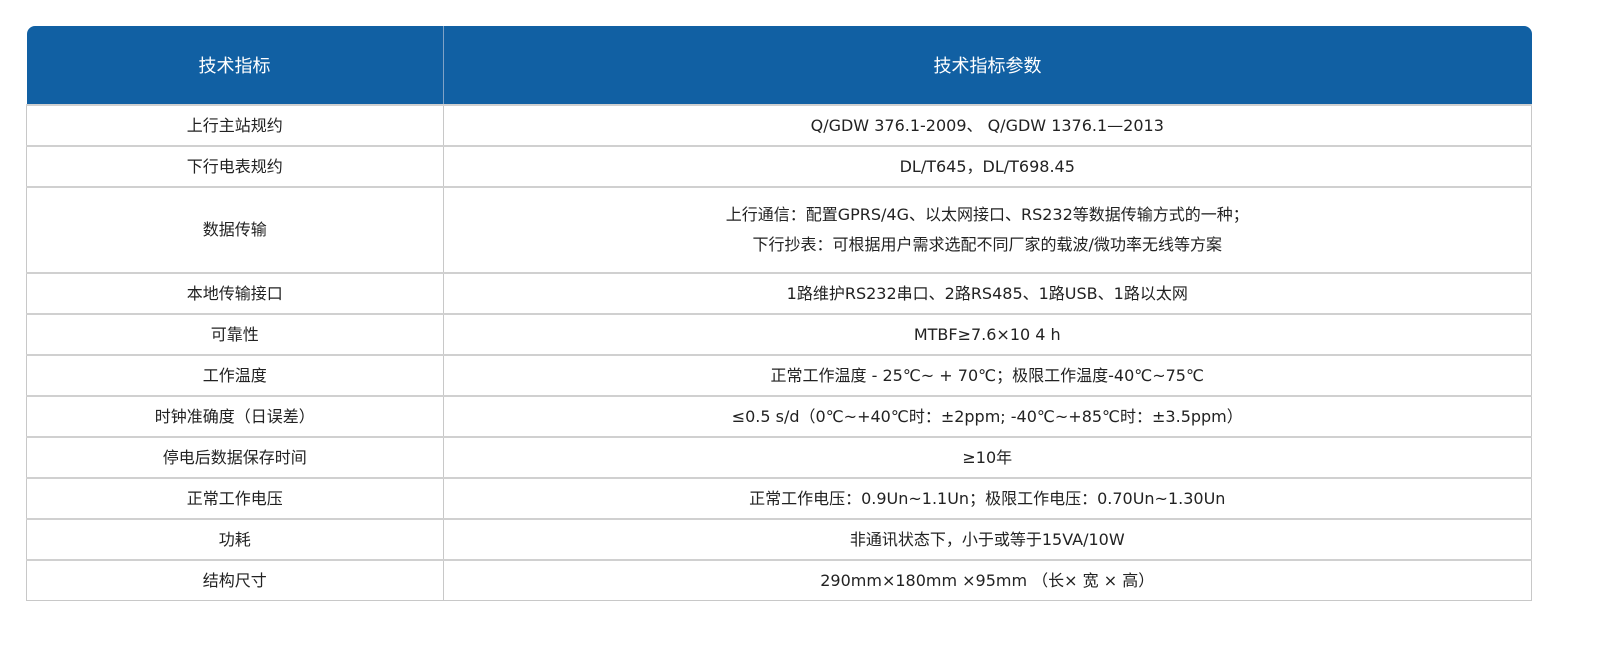  I want to click on spec-value: 1路维护RS232串口、2路RS485、1路USB、1路以太网, so click(987, 293).